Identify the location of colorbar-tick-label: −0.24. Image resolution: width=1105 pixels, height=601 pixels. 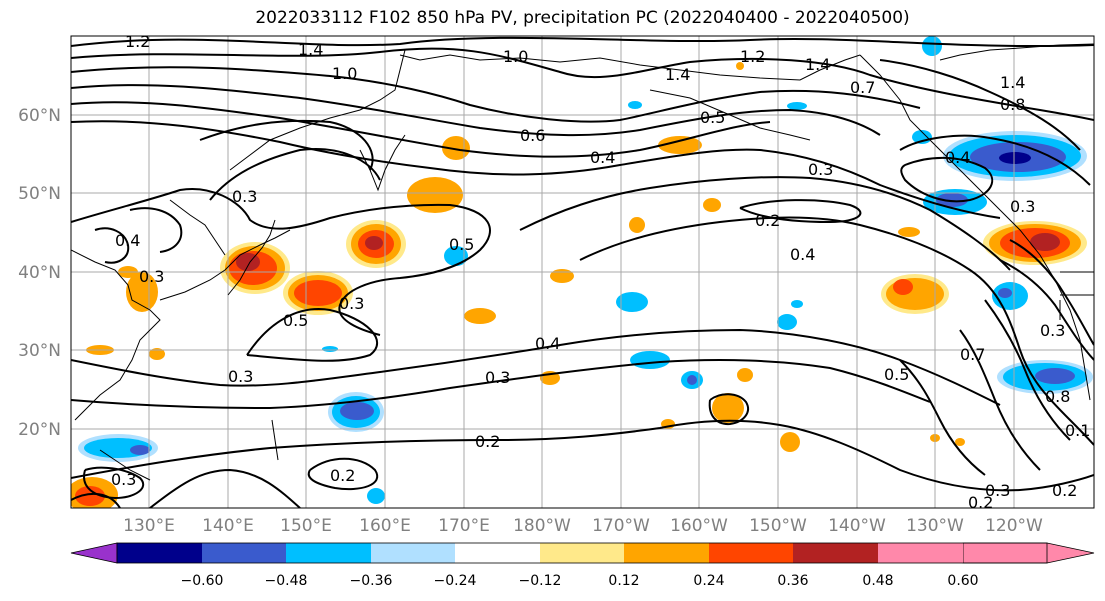
(455, 581).